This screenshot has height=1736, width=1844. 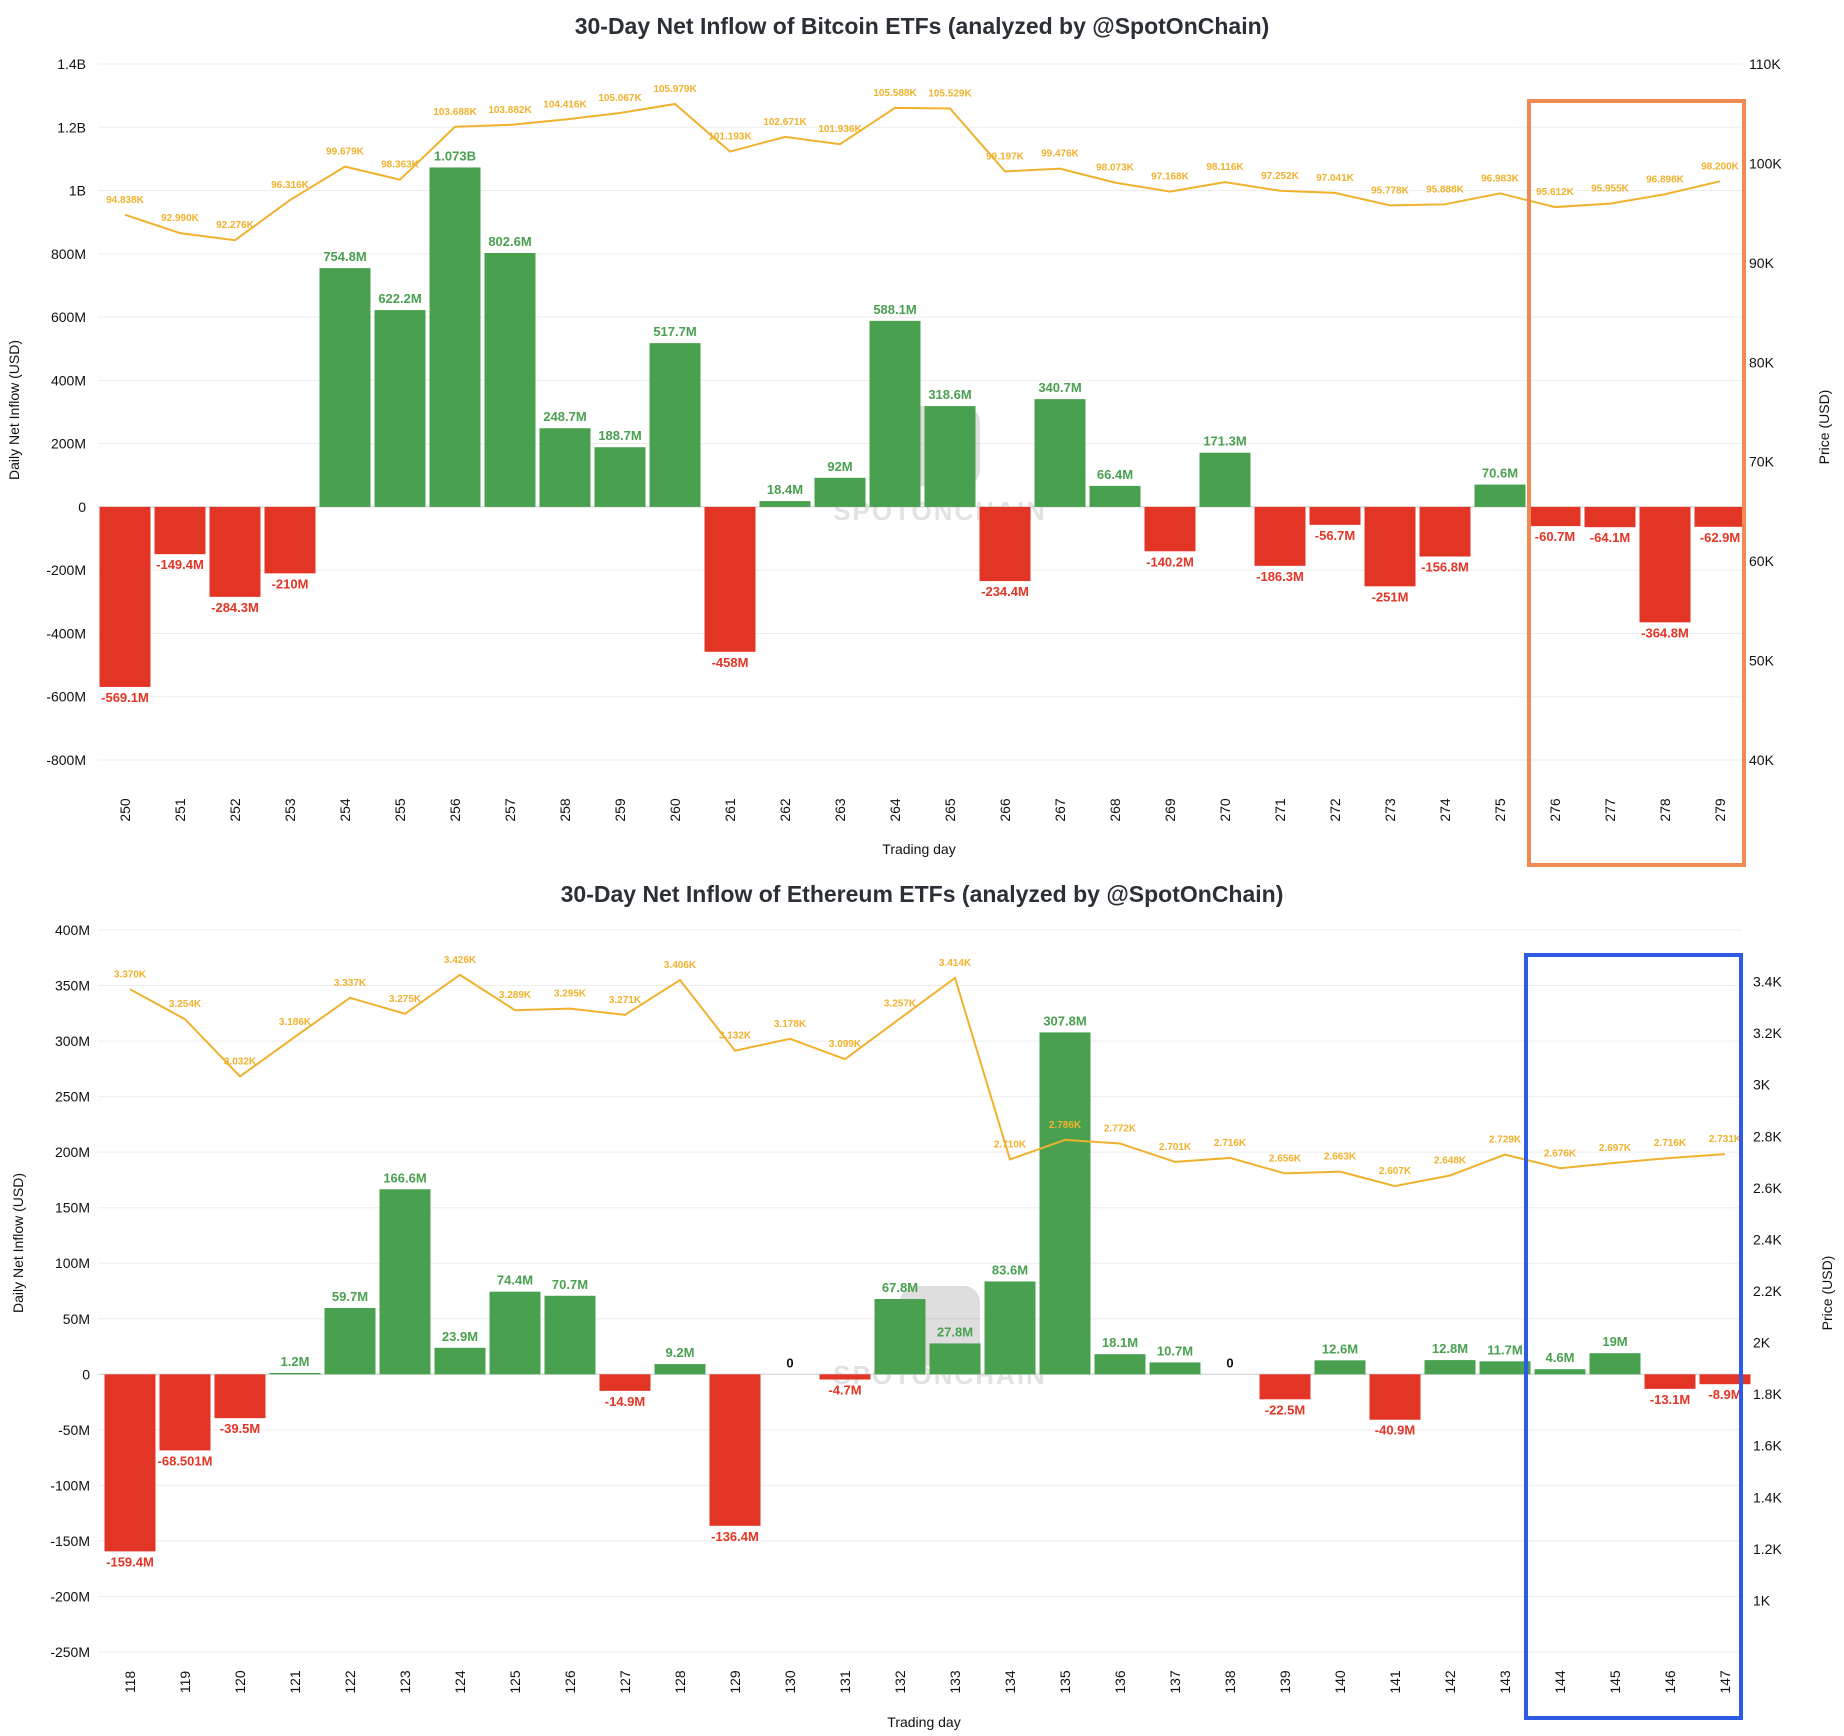 I want to click on bar-data-label: 11.7M, so click(x=1504, y=1349).